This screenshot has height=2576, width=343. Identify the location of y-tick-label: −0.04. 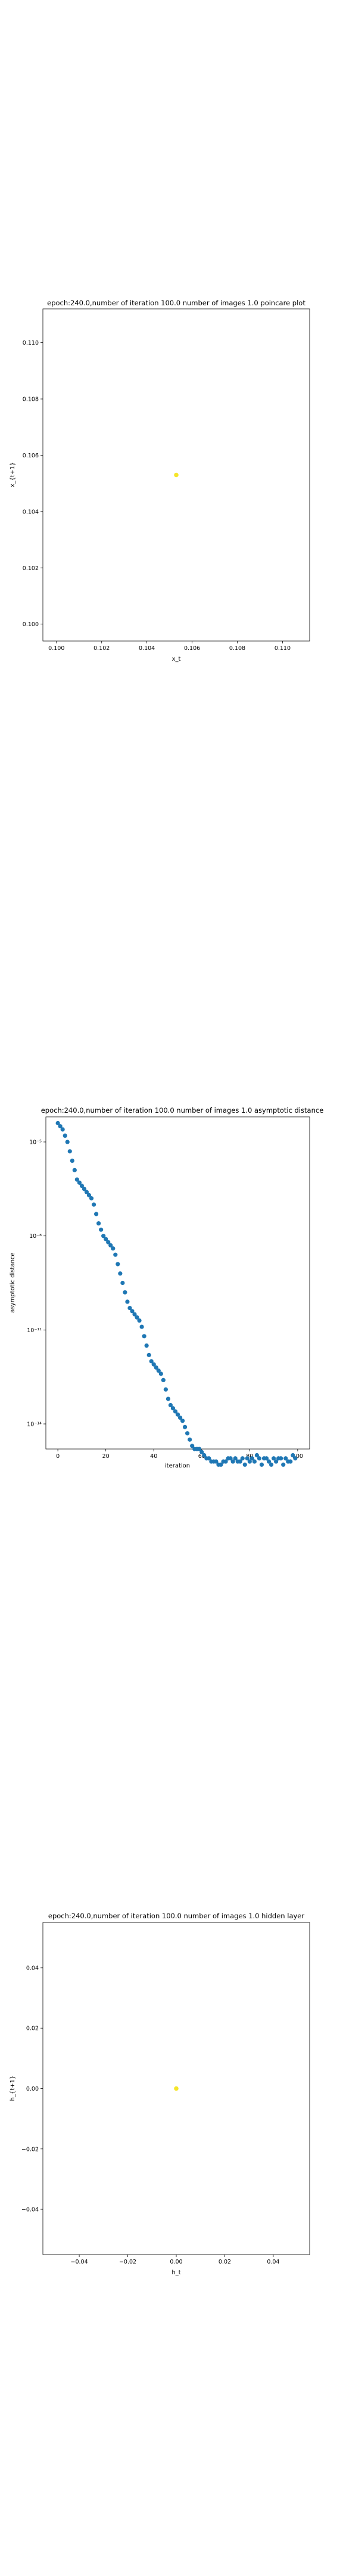
(30, 2210).